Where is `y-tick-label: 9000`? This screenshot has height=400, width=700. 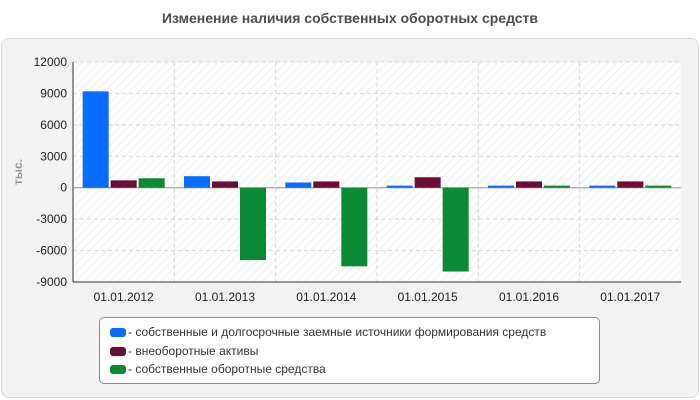 y-tick-label: 9000 is located at coordinates (53, 93).